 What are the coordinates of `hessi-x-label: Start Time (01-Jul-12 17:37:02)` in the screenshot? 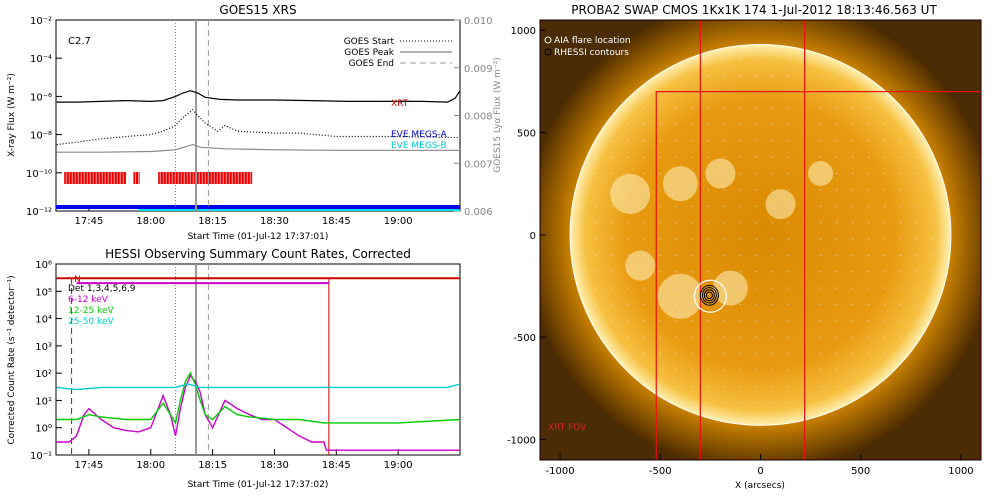 It's located at (258, 485).